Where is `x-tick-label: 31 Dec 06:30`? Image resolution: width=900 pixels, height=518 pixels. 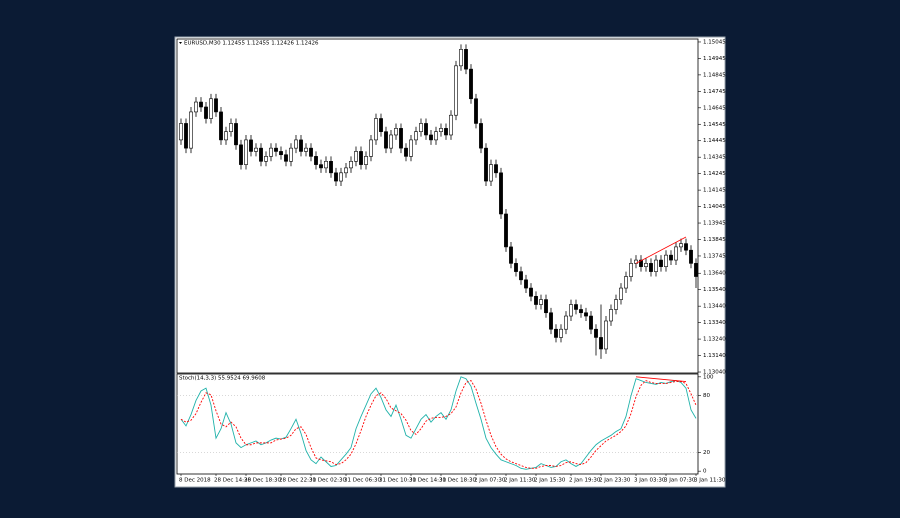
x-tick-label: 31 Dec 06:30 is located at coordinates (362, 481).